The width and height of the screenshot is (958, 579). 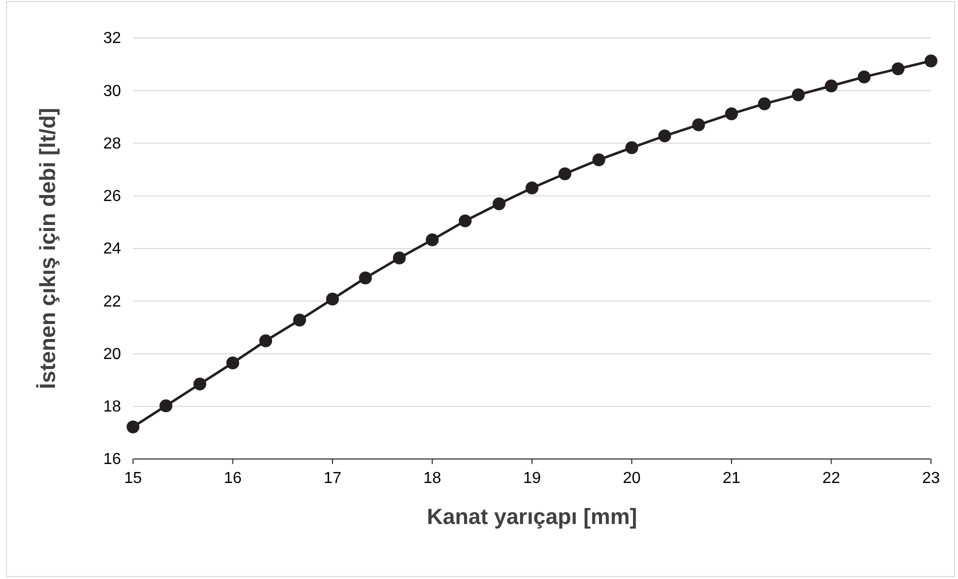 I want to click on x-tick-label: 18, so click(x=432, y=478).